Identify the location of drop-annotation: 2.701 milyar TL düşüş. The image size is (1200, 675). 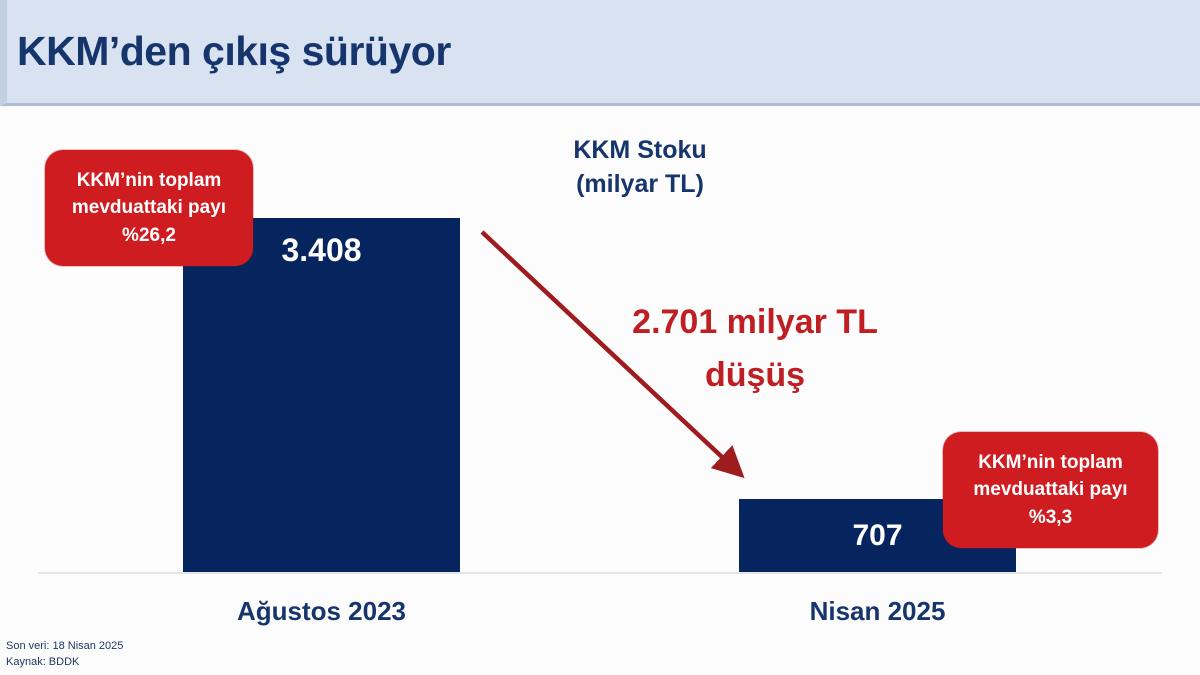
(755, 348).